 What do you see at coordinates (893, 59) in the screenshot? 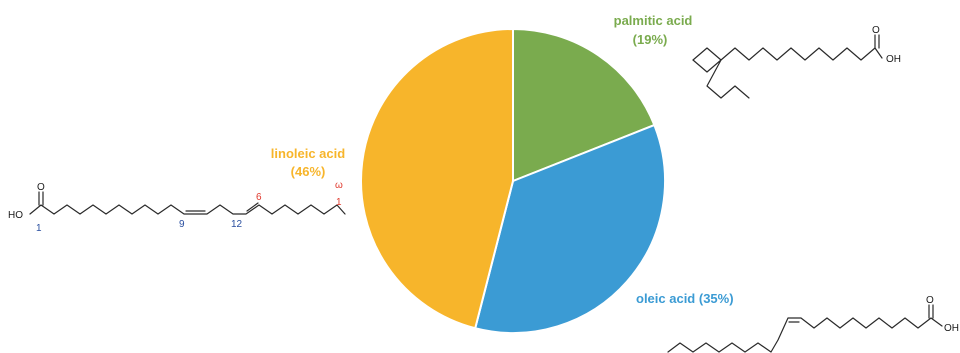
I see `palmitic-atom-oh: OH` at bounding box center [893, 59].